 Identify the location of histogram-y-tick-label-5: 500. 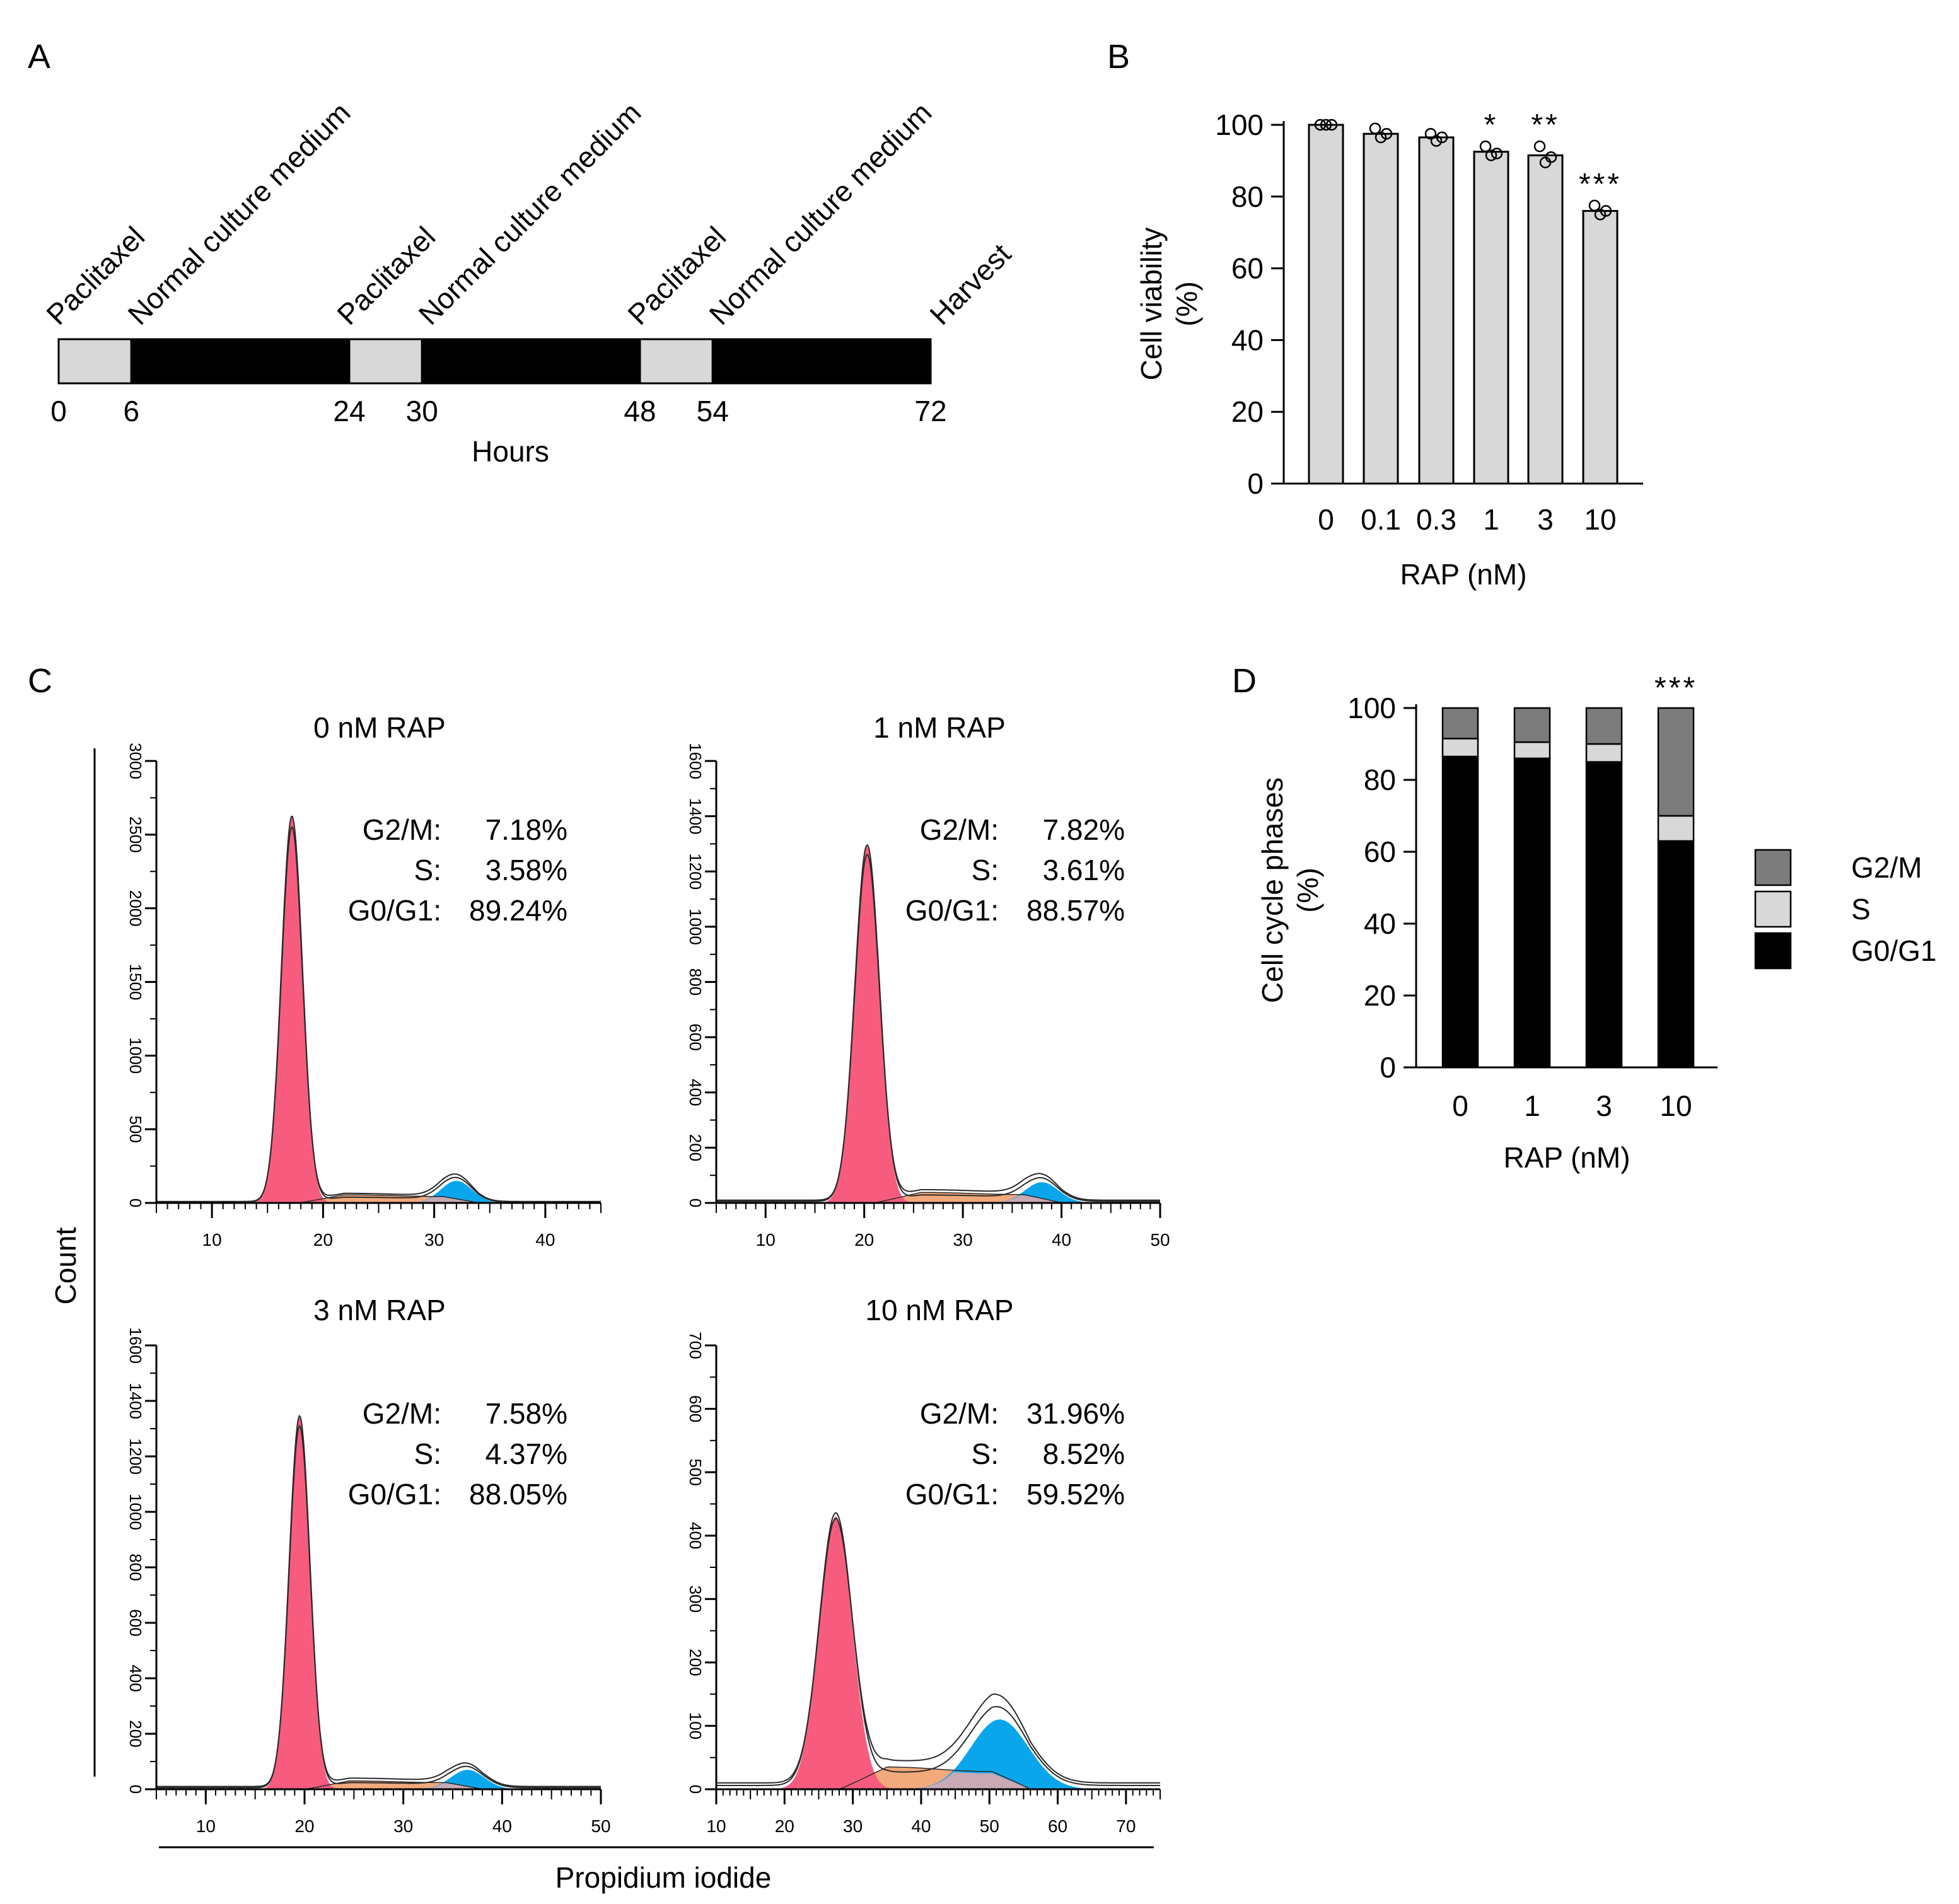
(695, 1472).